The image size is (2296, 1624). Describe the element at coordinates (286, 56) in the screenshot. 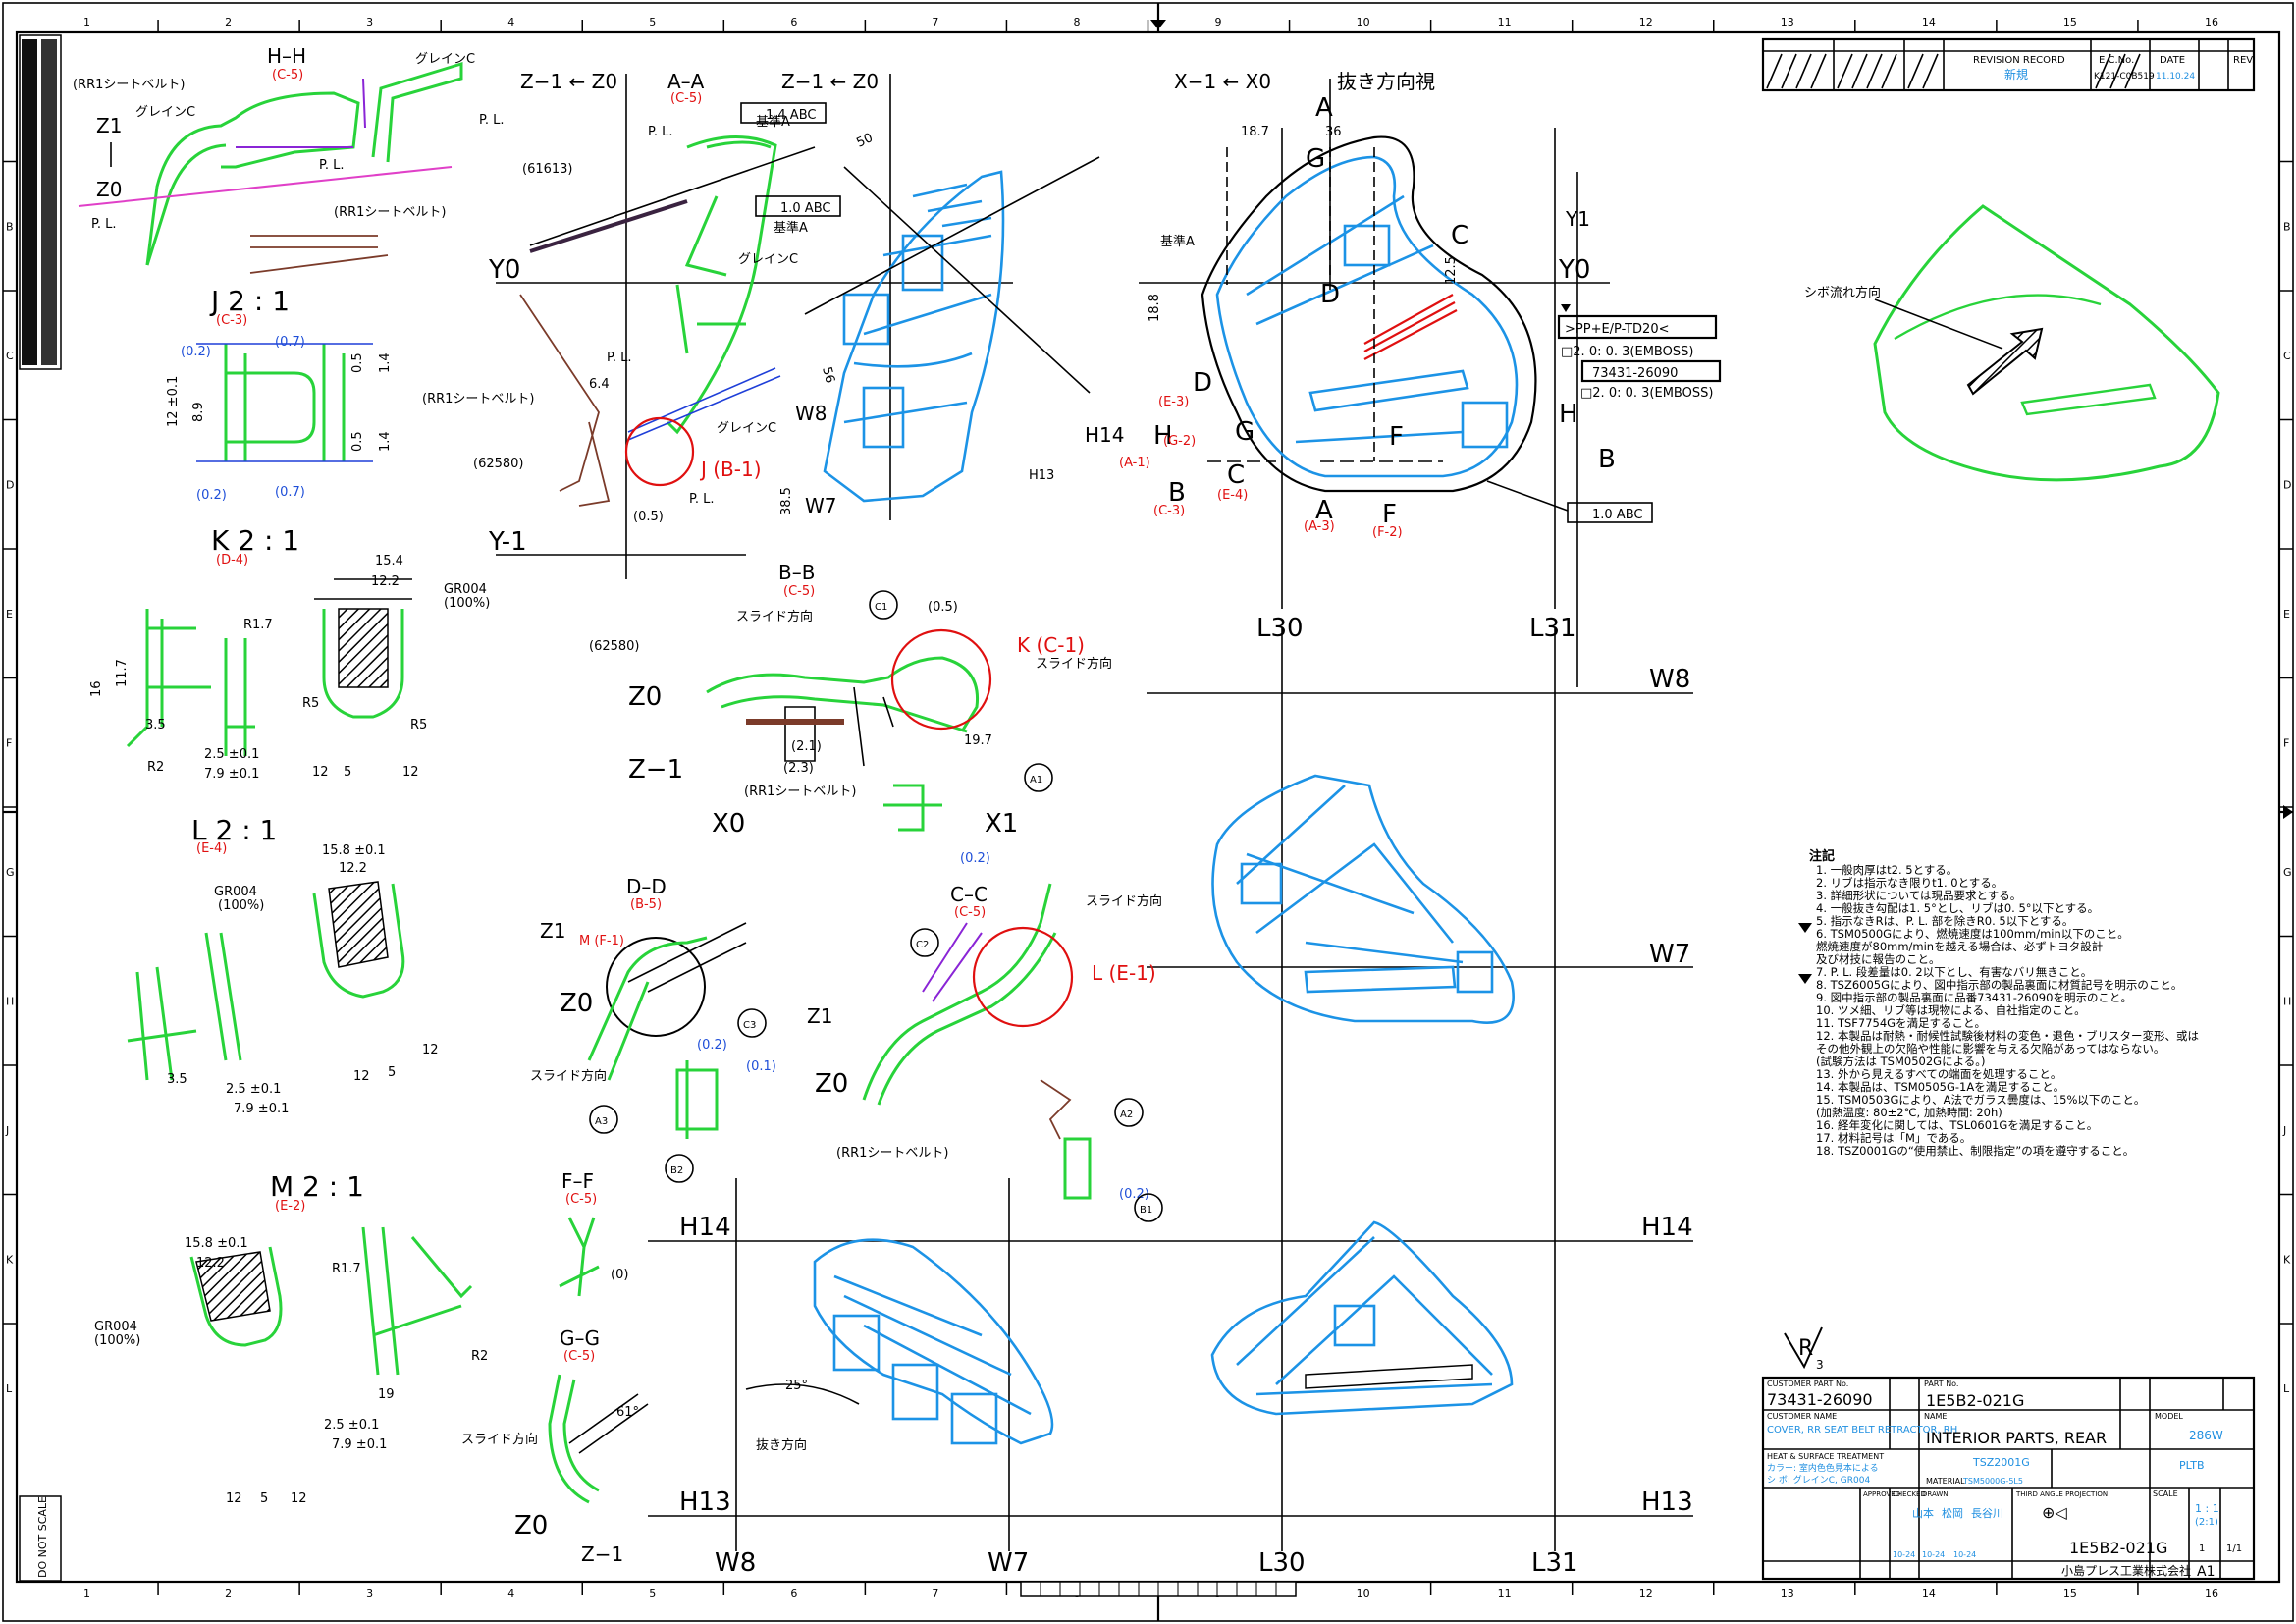

I see `section-hh-title: H–H` at that location.